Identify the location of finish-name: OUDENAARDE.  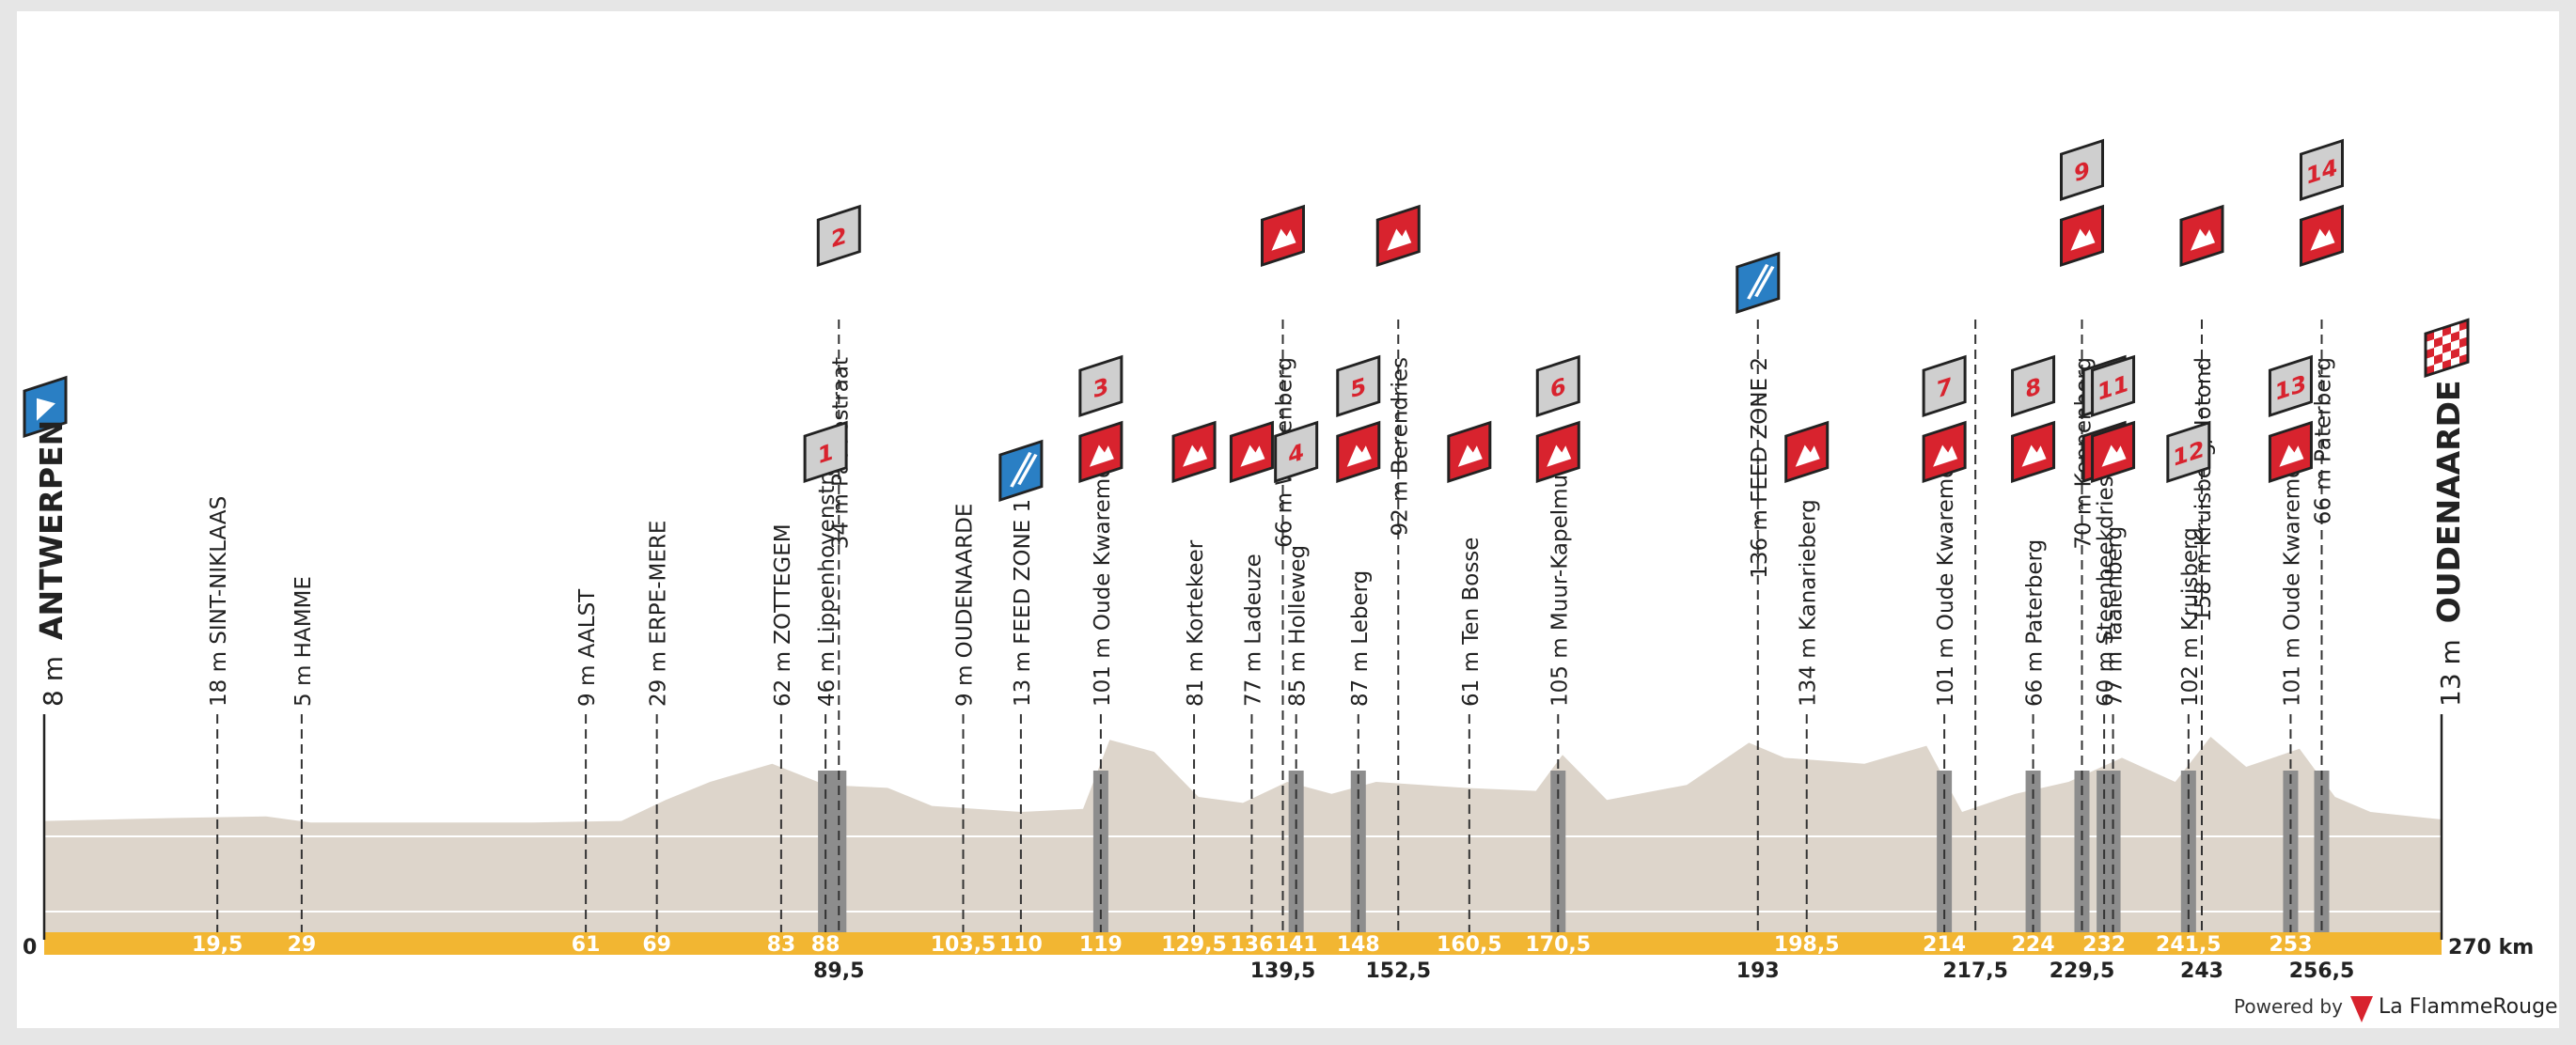
(2448, 501).